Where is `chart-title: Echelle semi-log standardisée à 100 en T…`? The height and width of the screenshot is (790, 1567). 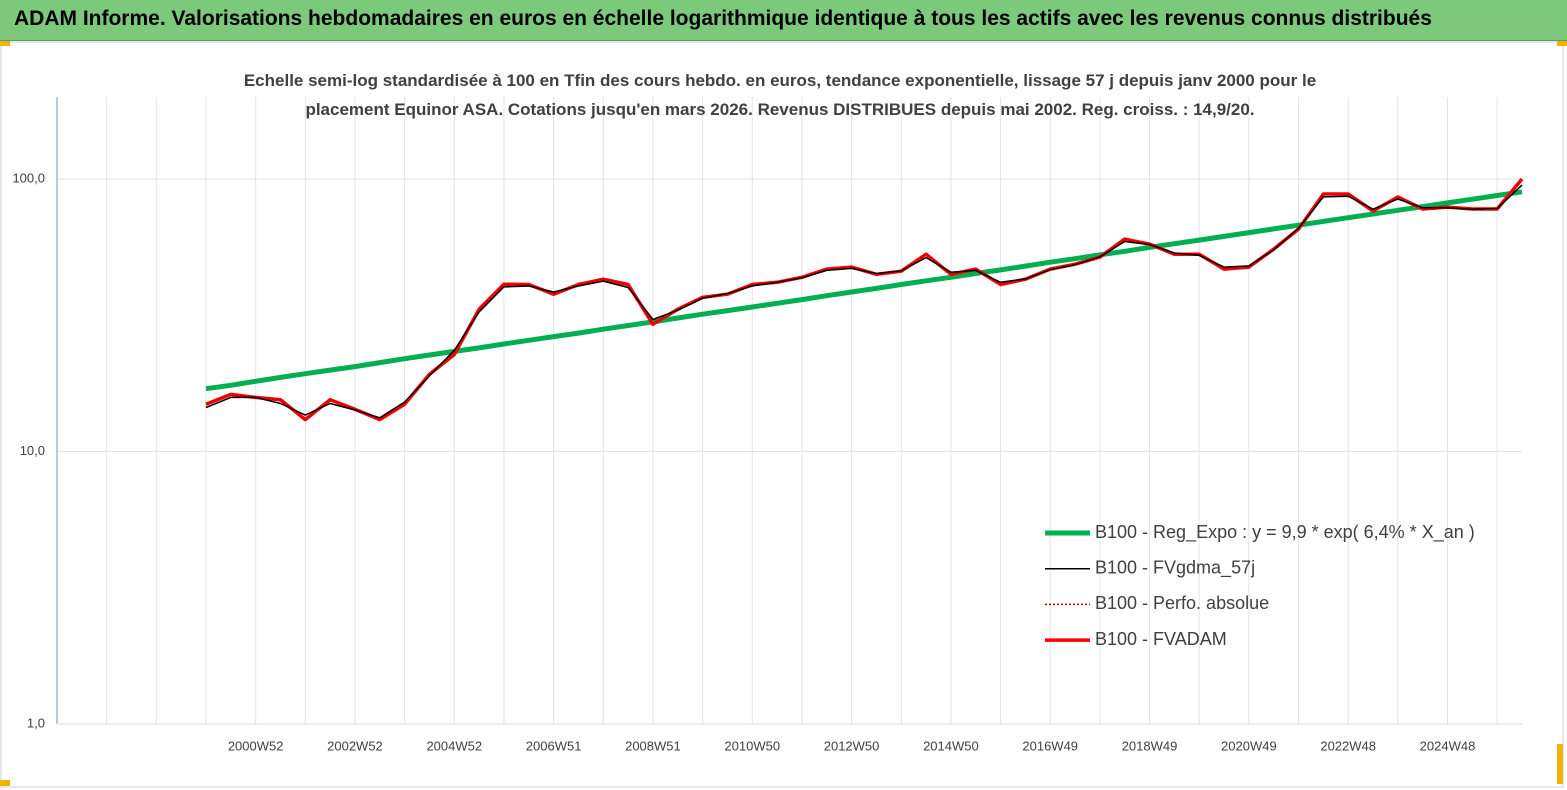 chart-title: Echelle semi-log standardisée à 100 en T… is located at coordinates (780, 95).